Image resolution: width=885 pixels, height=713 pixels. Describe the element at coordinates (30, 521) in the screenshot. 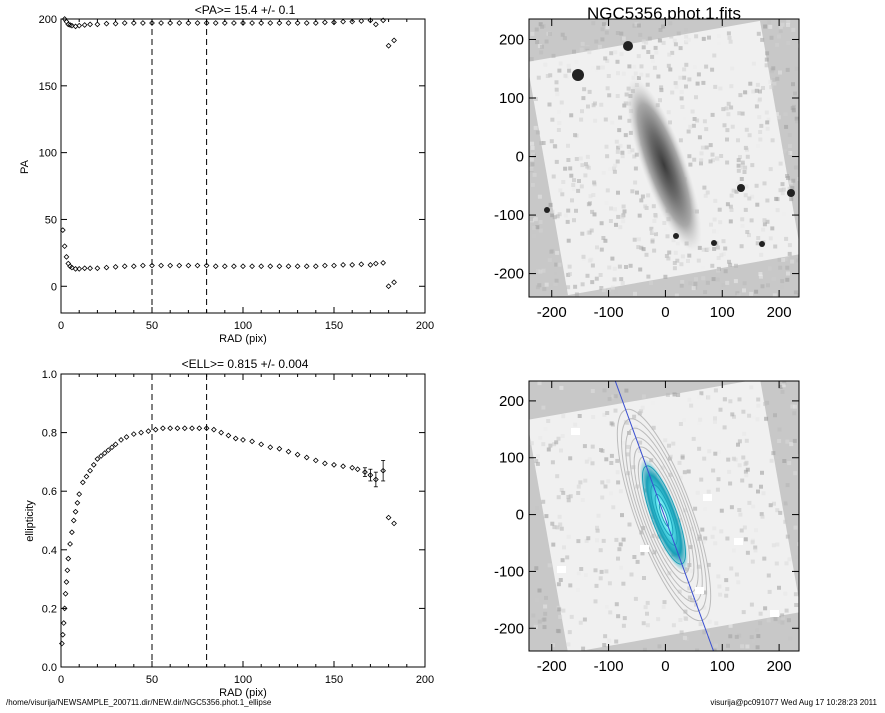

I see `ellipticity-plot-ylabel: ellipticity` at that location.